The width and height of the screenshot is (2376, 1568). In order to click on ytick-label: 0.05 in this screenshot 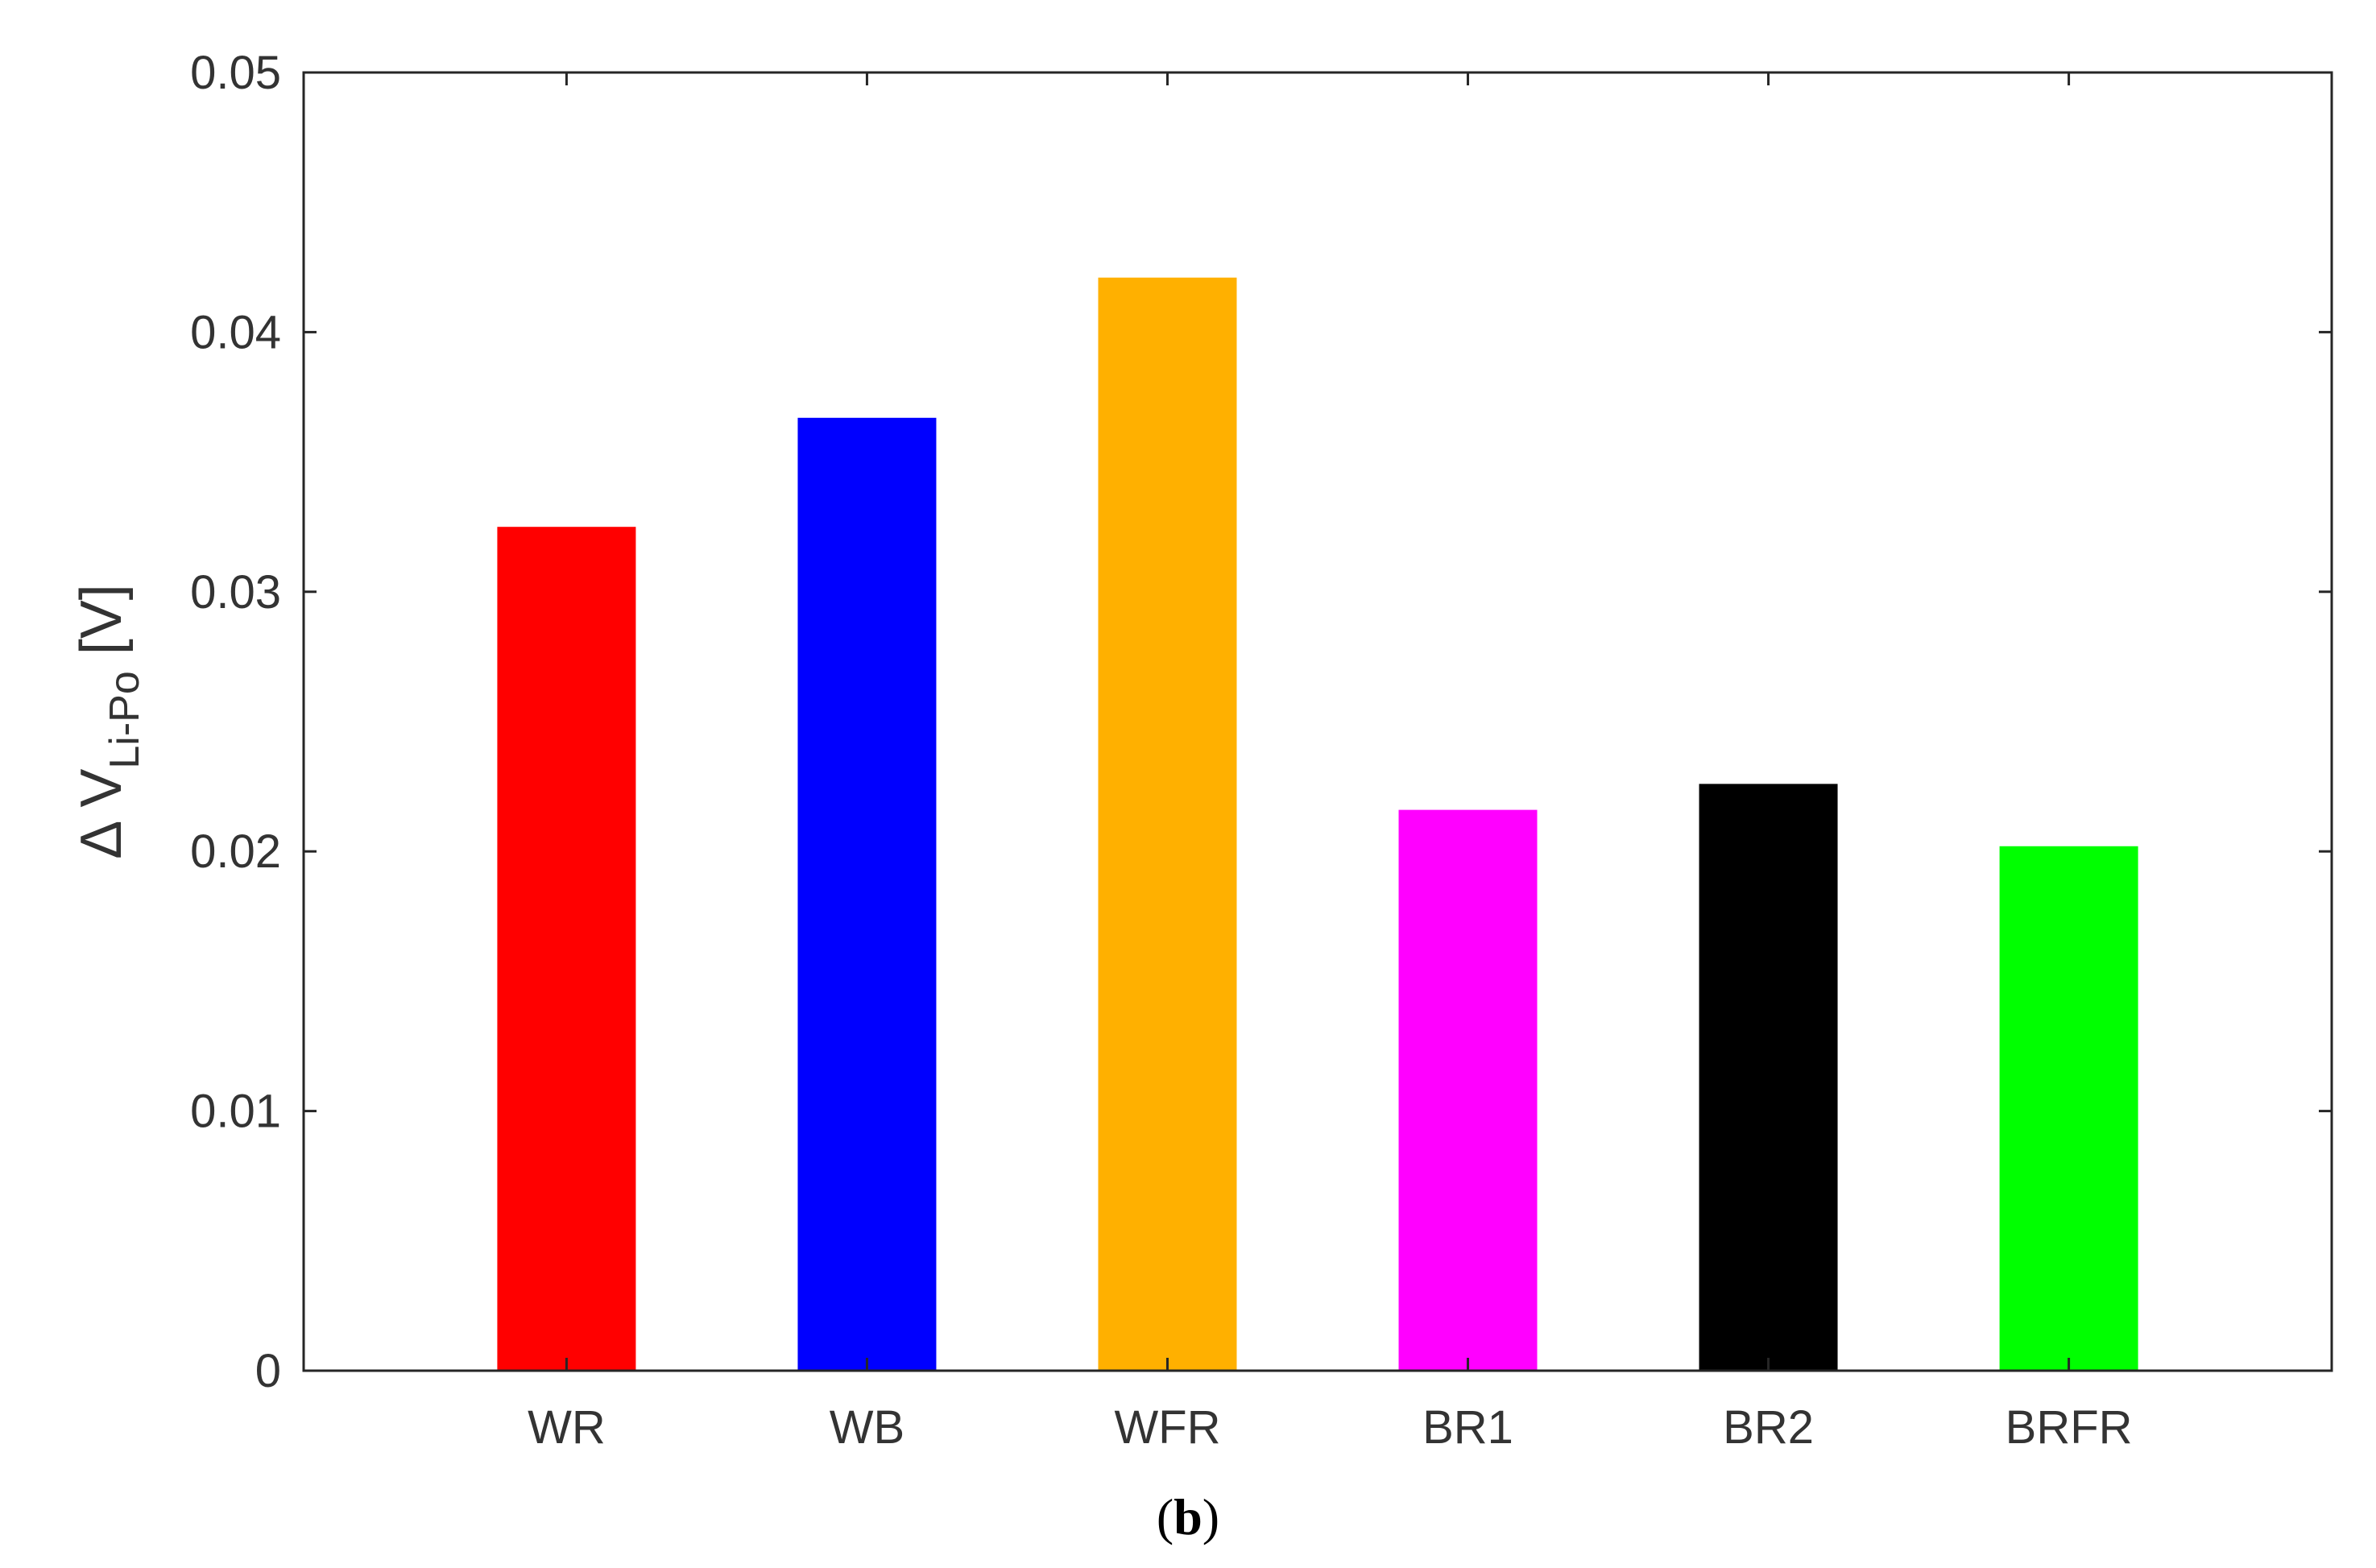, I will do `click(235, 73)`.